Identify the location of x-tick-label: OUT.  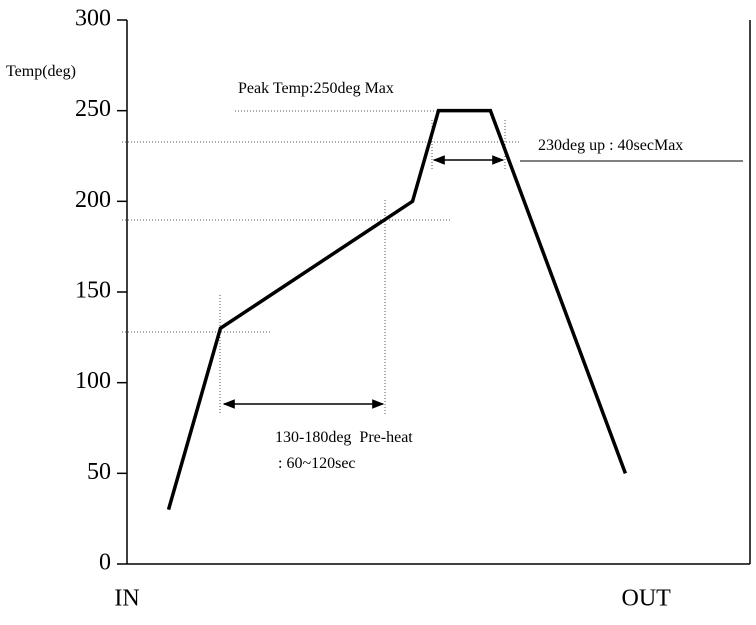
(647, 599).